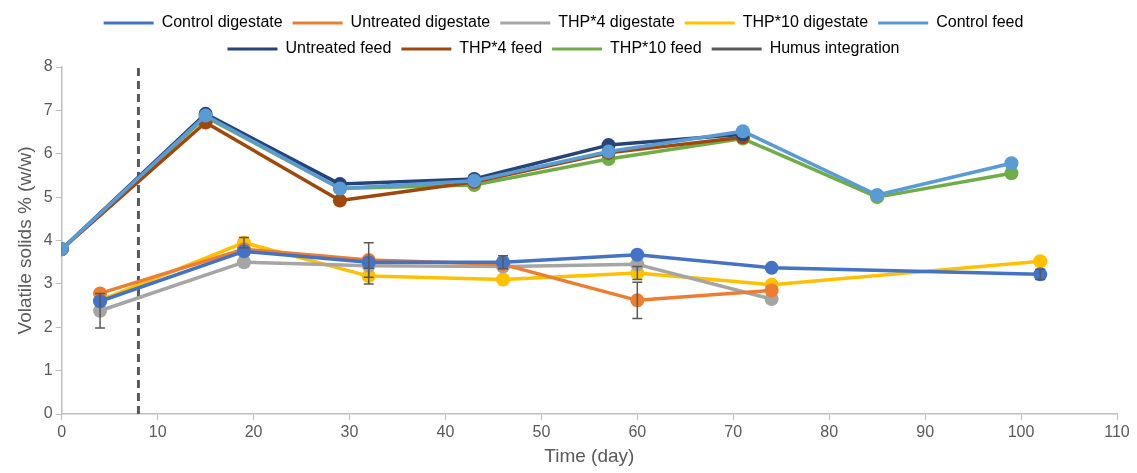  Describe the element at coordinates (805, 22) in the screenshot. I see `legend-label: THP*10 digestate` at that location.